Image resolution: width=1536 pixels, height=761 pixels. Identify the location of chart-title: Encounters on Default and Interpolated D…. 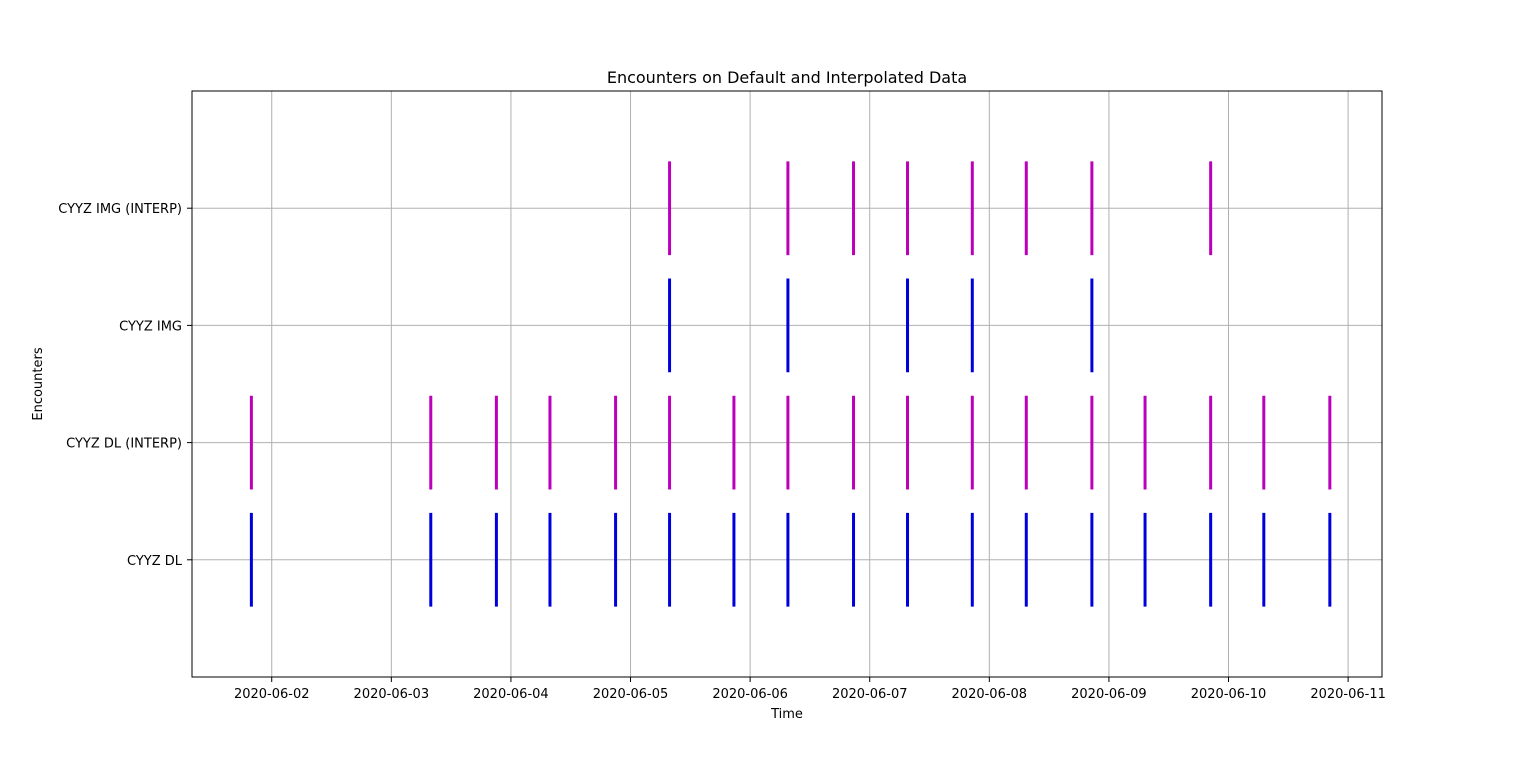
(787, 77).